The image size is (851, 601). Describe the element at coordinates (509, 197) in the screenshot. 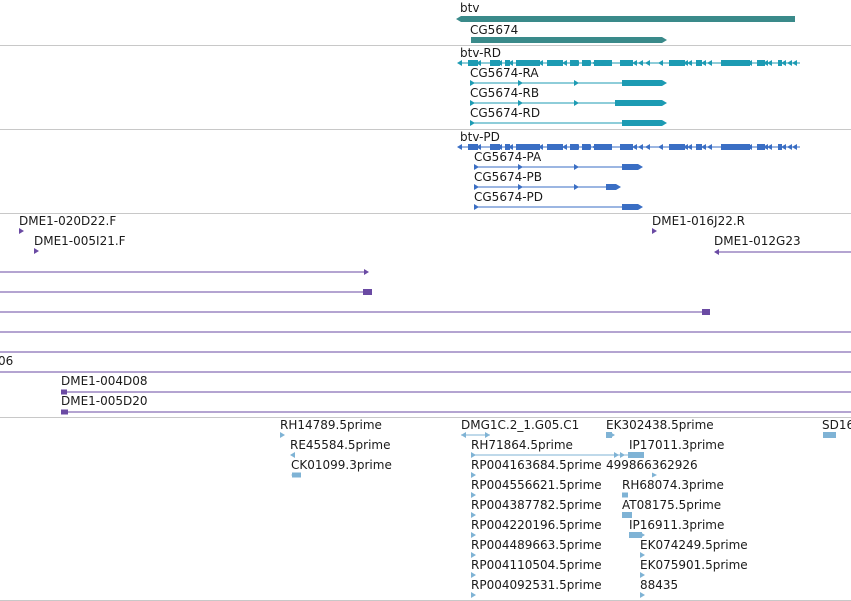

I see `protein-label-cg5674-pd: CG5674-PD` at that location.